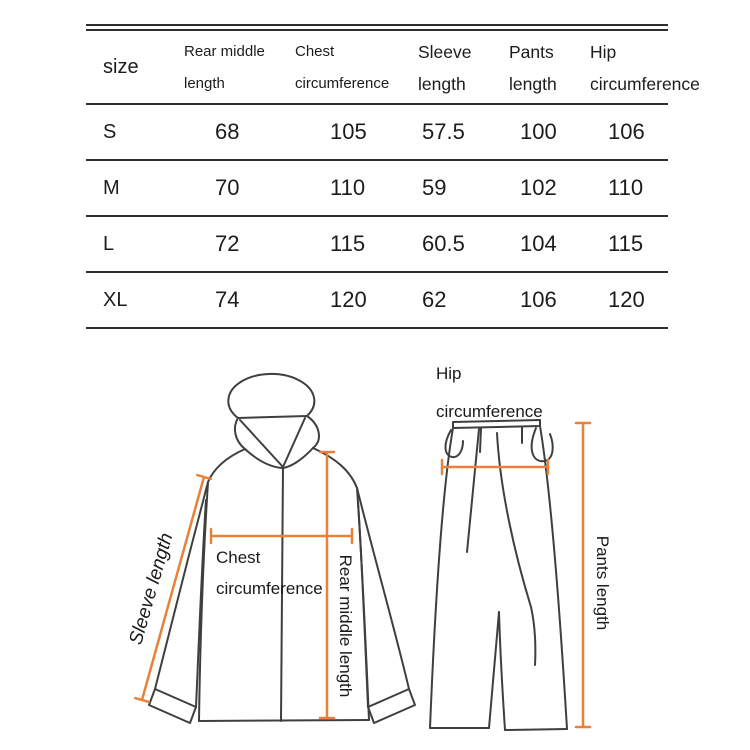 The width and height of the screenshot is (750, 750). What do you see at coordinates (348, 299) in the screenshot?
I see `cell-chest-circumference: 120` at bounding box center [348, 299].